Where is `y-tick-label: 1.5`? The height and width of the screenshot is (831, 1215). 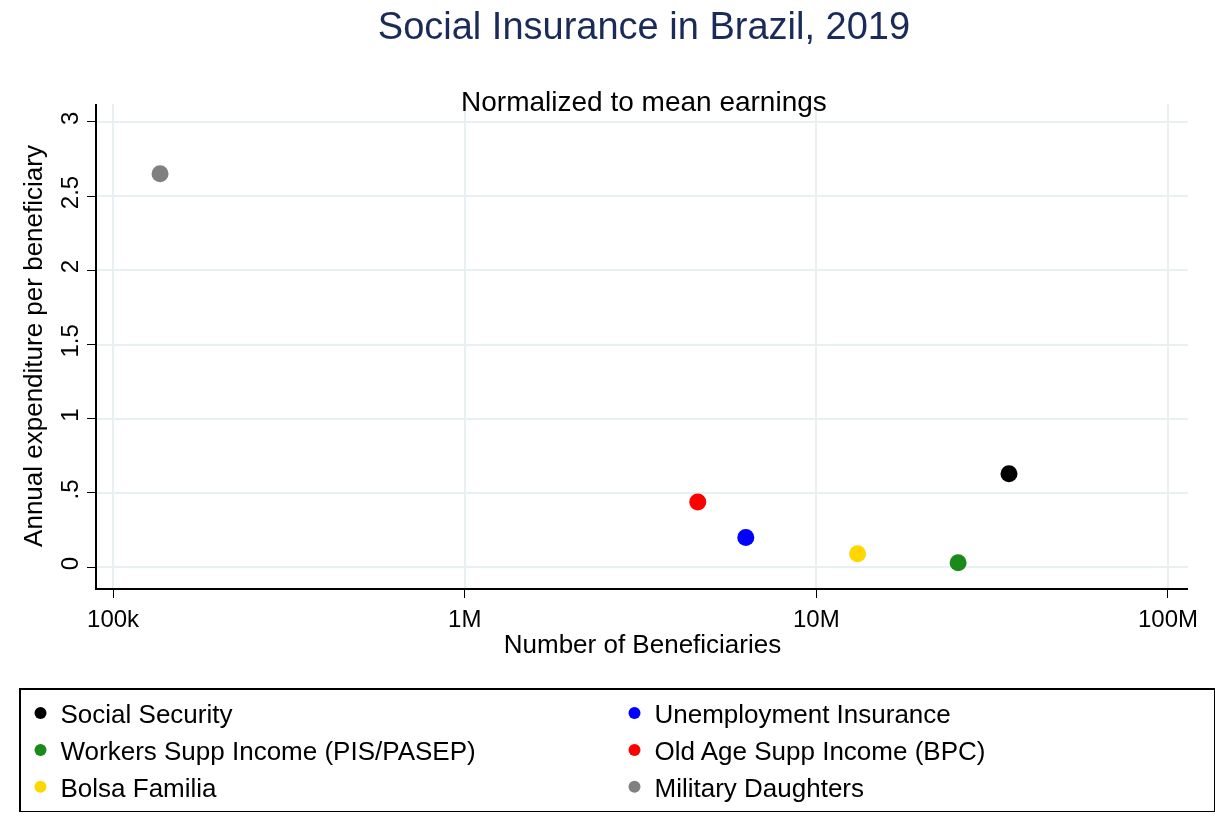
y-tick-label: 1.5 is located at coordinates (69, 341).